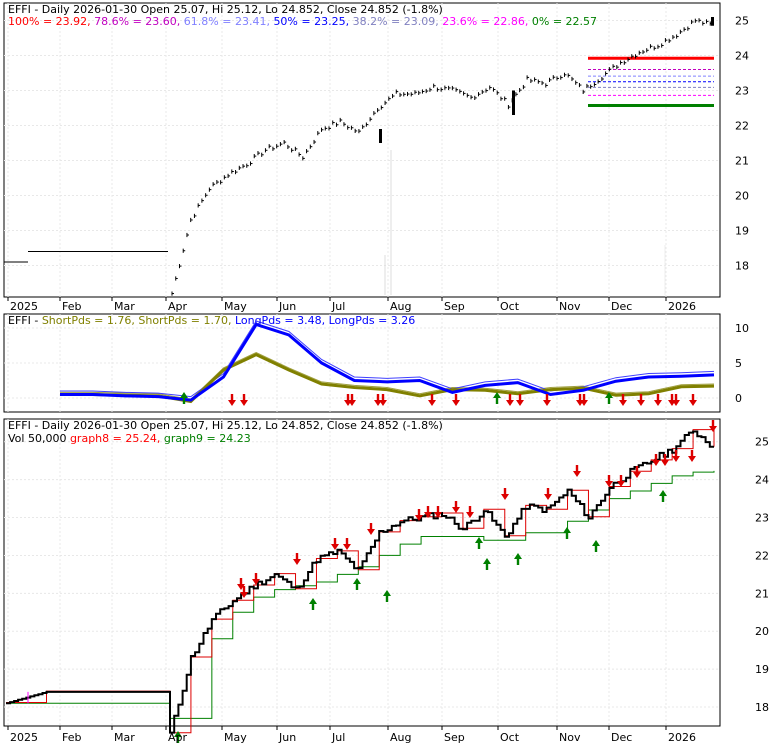 The image size is (780, 745). What do you see at coordinates (139, 21) in the screenshot?
I see `legend-entry: 78.6% = 23.60,` at bounding box center [139, 21].